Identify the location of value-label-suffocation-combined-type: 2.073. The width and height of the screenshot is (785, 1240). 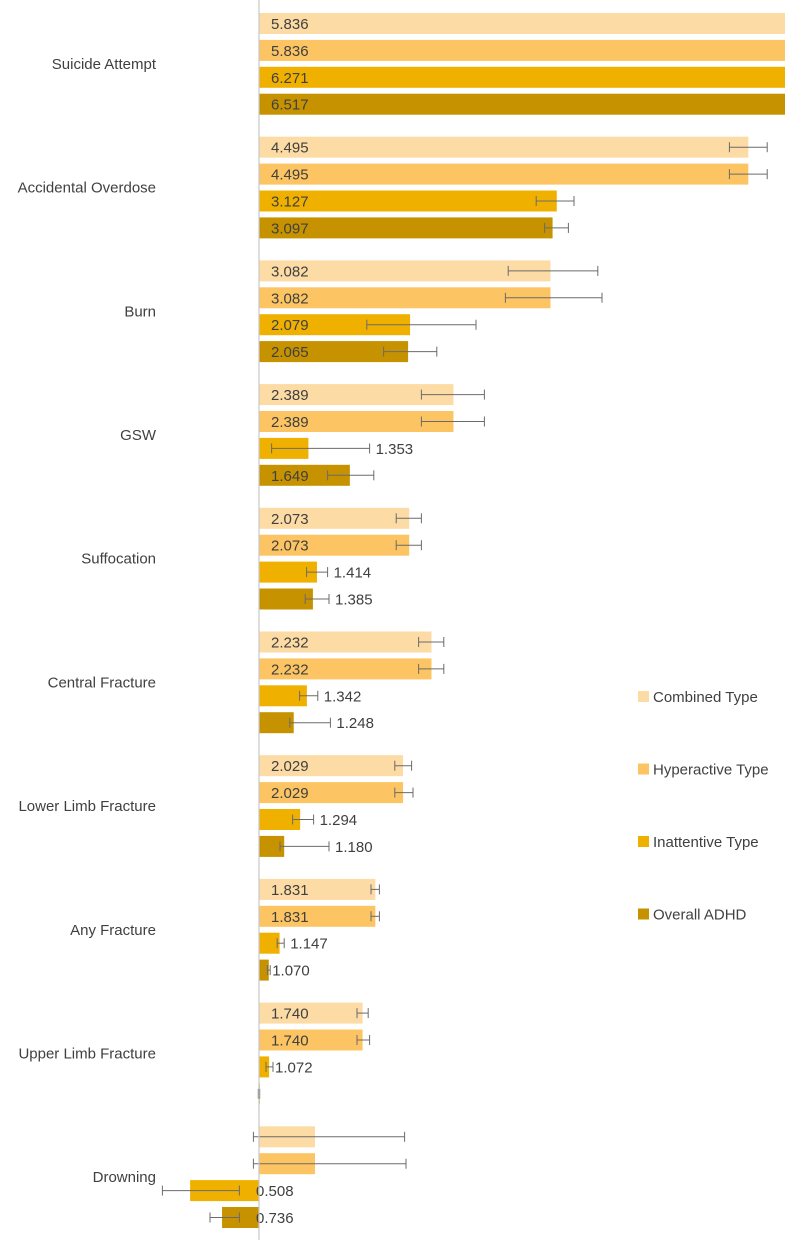
(290, 519).